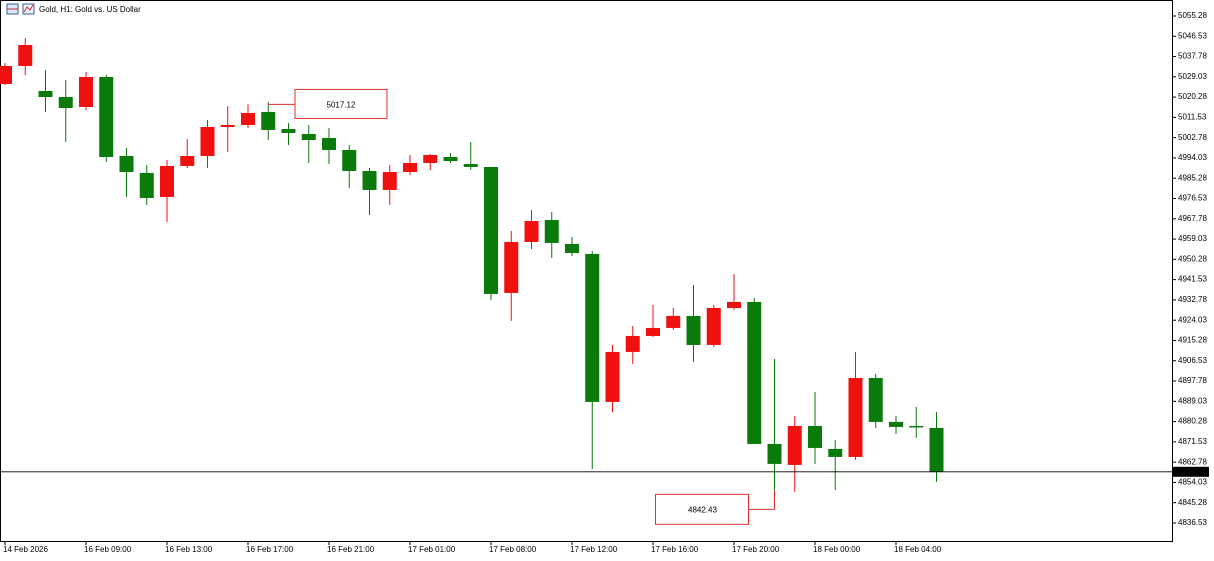 The height and width of the screenshot is (561, 1214). I want to click on y-tick-label: 5037.78, so click(1192, 56).